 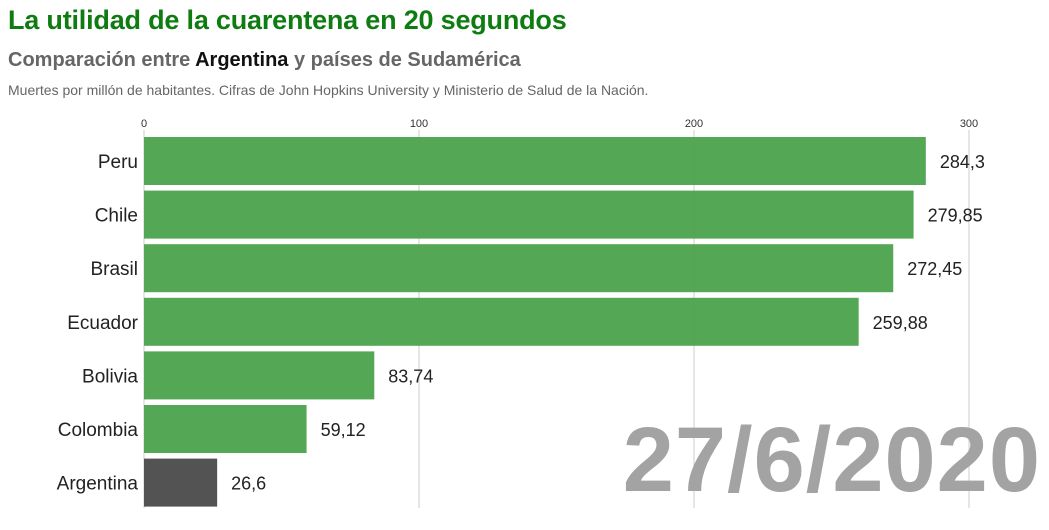 What do you see at coordinates (343, 430) in the screenshot?
I see `value-label: 59,12` at bounding box center [343, 430].